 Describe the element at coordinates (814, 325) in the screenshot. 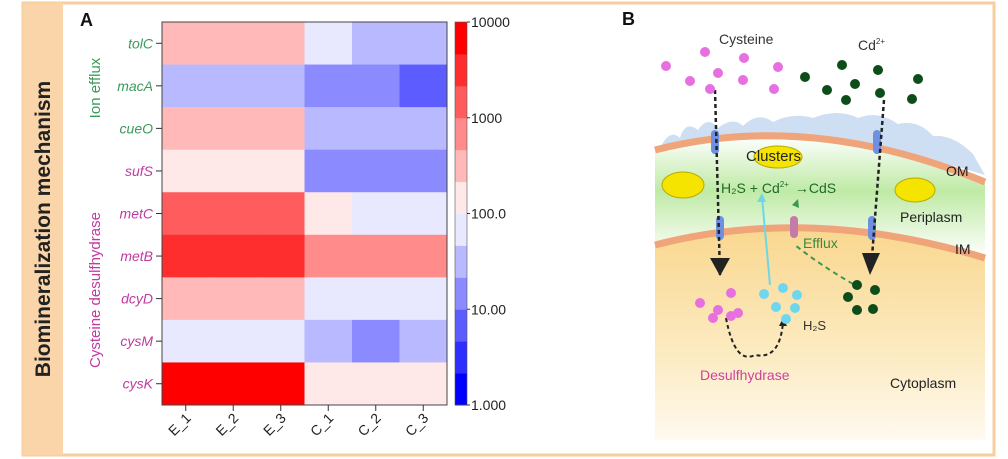

I see `label-h2s: H₂S` at that location.